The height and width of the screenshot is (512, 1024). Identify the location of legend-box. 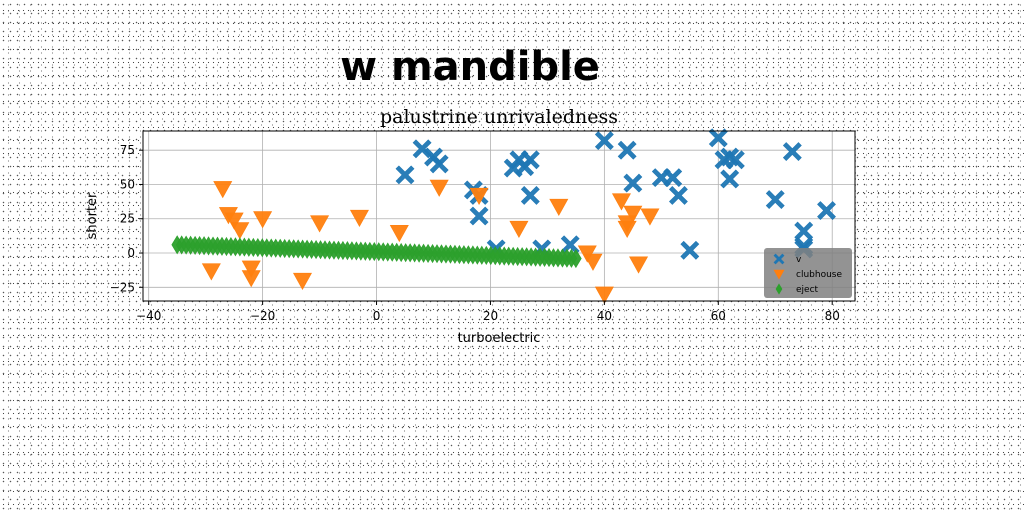
(808, 273).